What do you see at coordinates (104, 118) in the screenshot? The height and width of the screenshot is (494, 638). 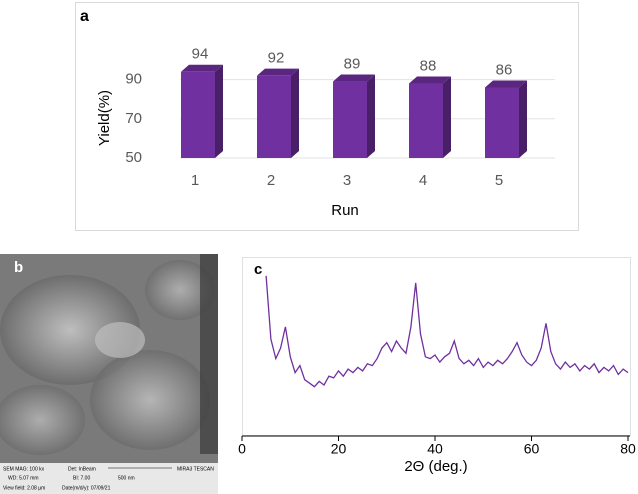 I see `y-axis-title: Yield(%)` at bounding box center [104, 118].